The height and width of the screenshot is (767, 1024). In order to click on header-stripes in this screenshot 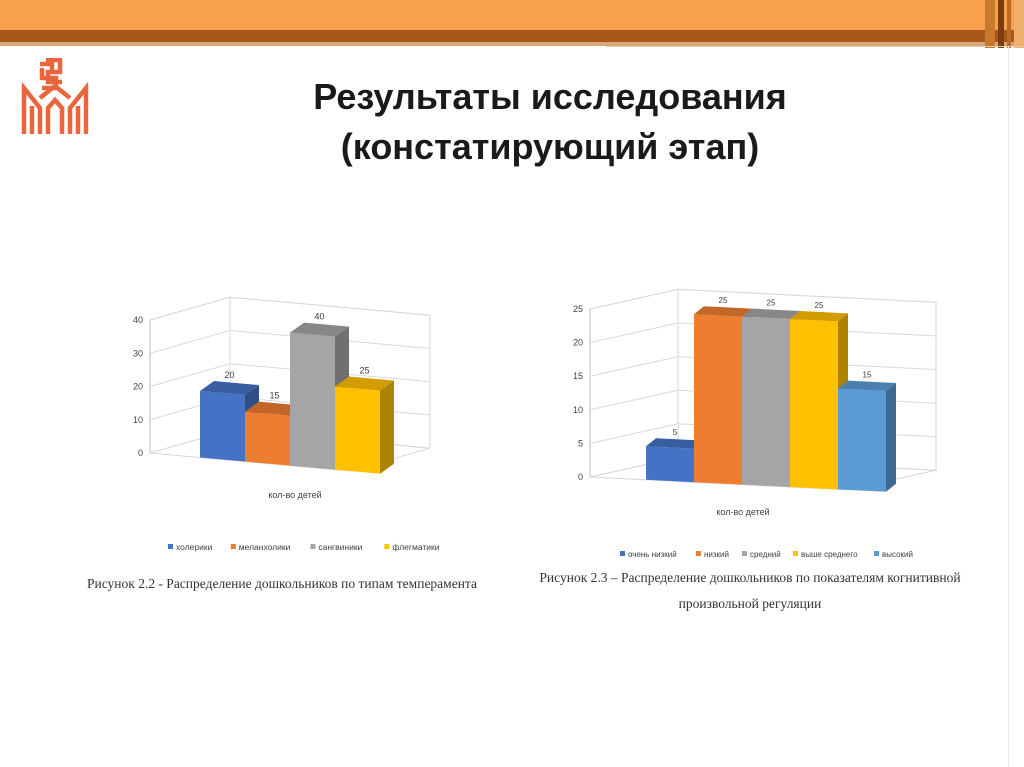, I will do `click(1004, 24)`.